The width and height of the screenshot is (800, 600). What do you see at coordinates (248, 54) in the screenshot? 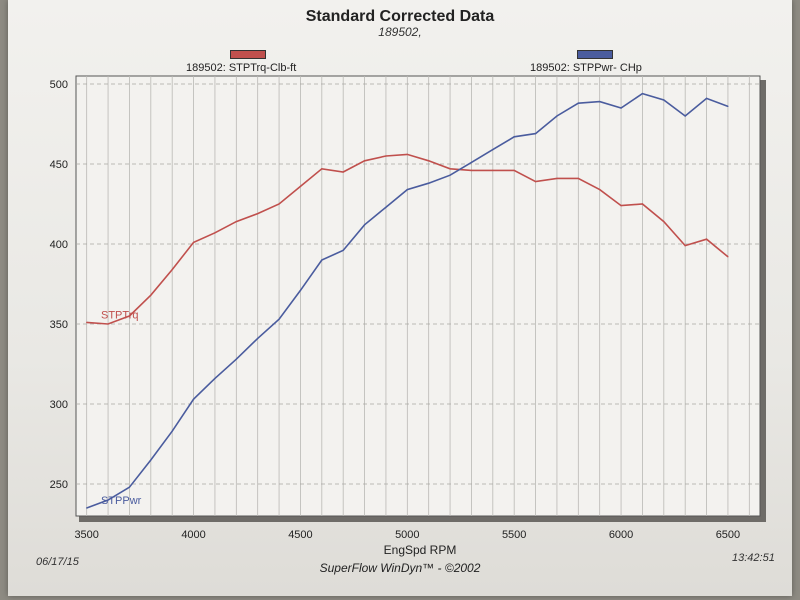
I see `legend-swatch-torque` at bounding box center [248, 54].